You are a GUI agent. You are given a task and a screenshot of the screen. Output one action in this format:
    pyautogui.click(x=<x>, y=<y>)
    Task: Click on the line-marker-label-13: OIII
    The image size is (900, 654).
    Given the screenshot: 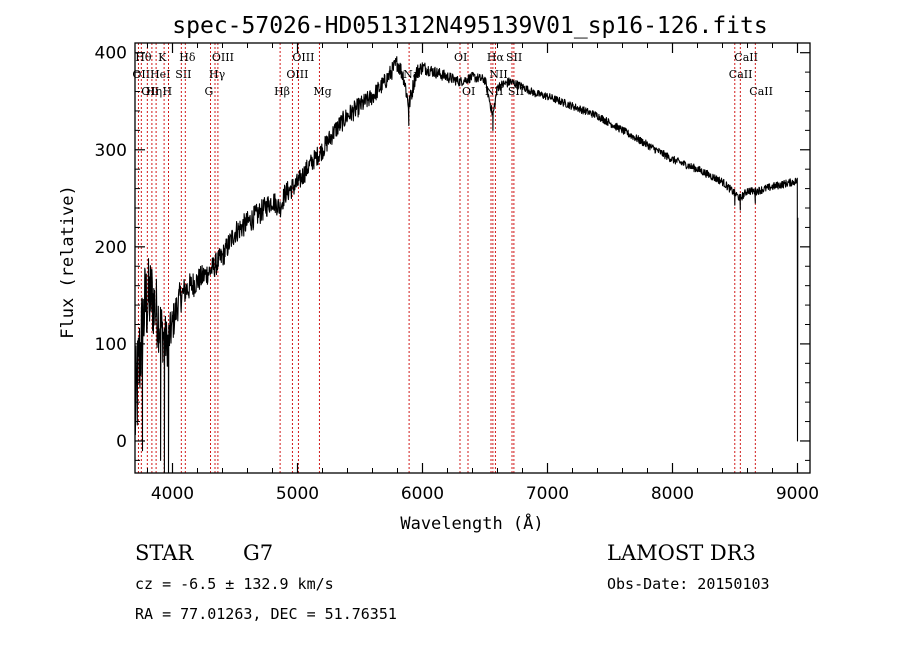 What is the action you would take?
    pyautogui.click(x=297, y=74)
    